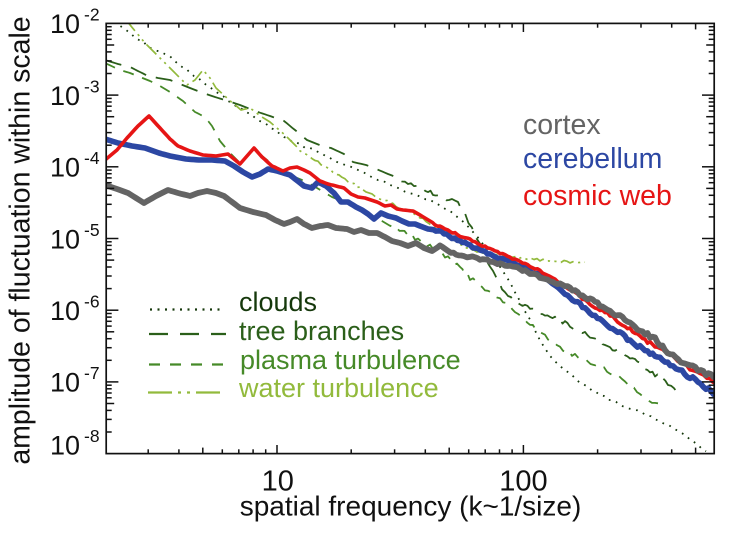  What do you see at coordinates (350, 360) in the screenshot?
I see `svg-text: plasma turbulence` at bounding box center [350, 360].